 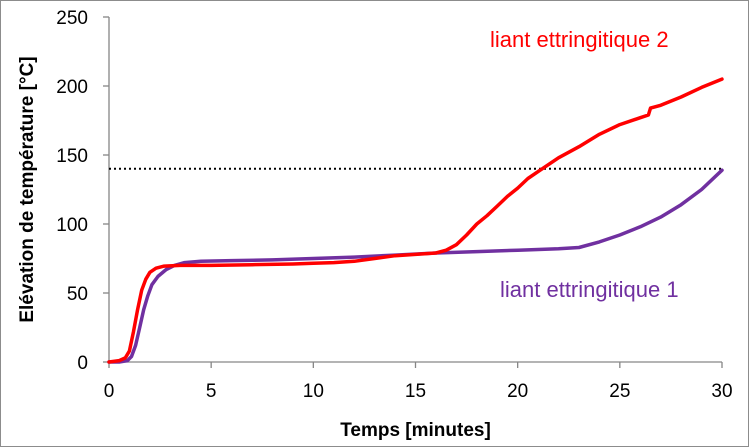 What do you see at coordinates (109, 391) in the screenshot?
I see `x-tick-label: 0` at bounding box center [109, 391].